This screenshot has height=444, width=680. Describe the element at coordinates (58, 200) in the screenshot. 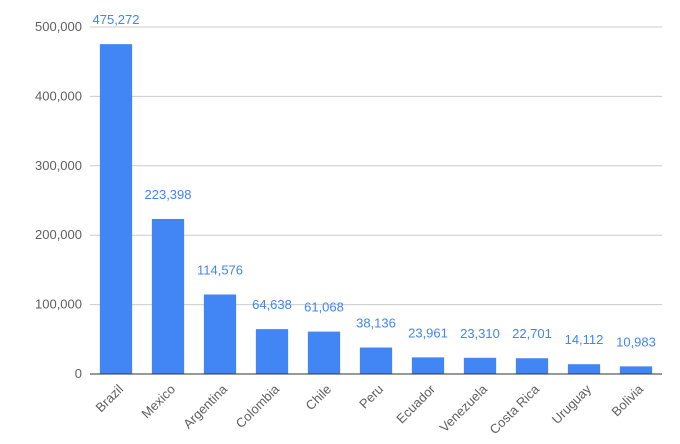

I see `y-axis-ticks: 0 100,000 200,000 300,000 400,000 500,000` at that location.